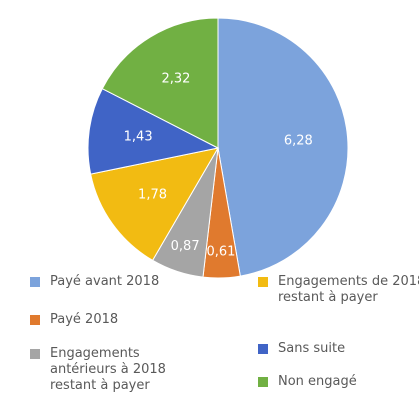 The width and height of the screenshot is (419, 411). What do you see at coordinates (317, 381) in the screenshot?
I see `legend-label: Non engagé` at bounding box center [317, 381].